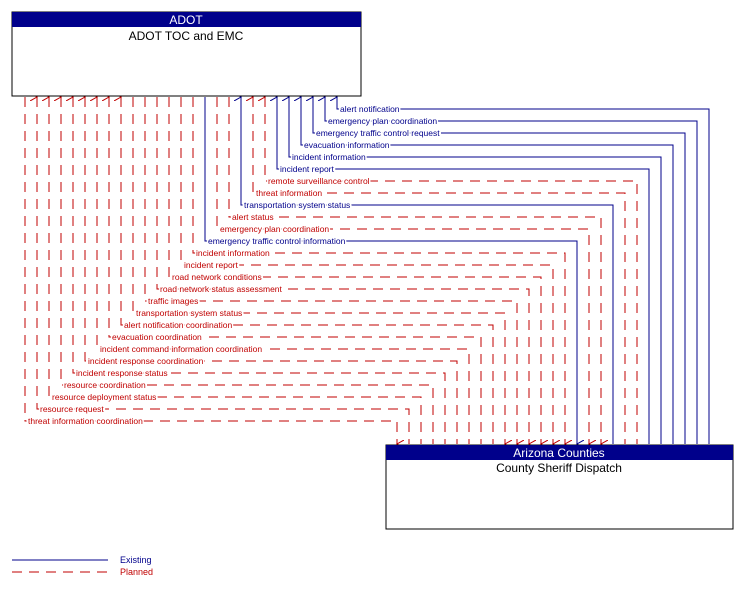 The image size is (744, 589). What do you see at coordinates (217, 277) in the screenshot?
I see `flow-label: road network conditions` at bounding box center [217, 277].